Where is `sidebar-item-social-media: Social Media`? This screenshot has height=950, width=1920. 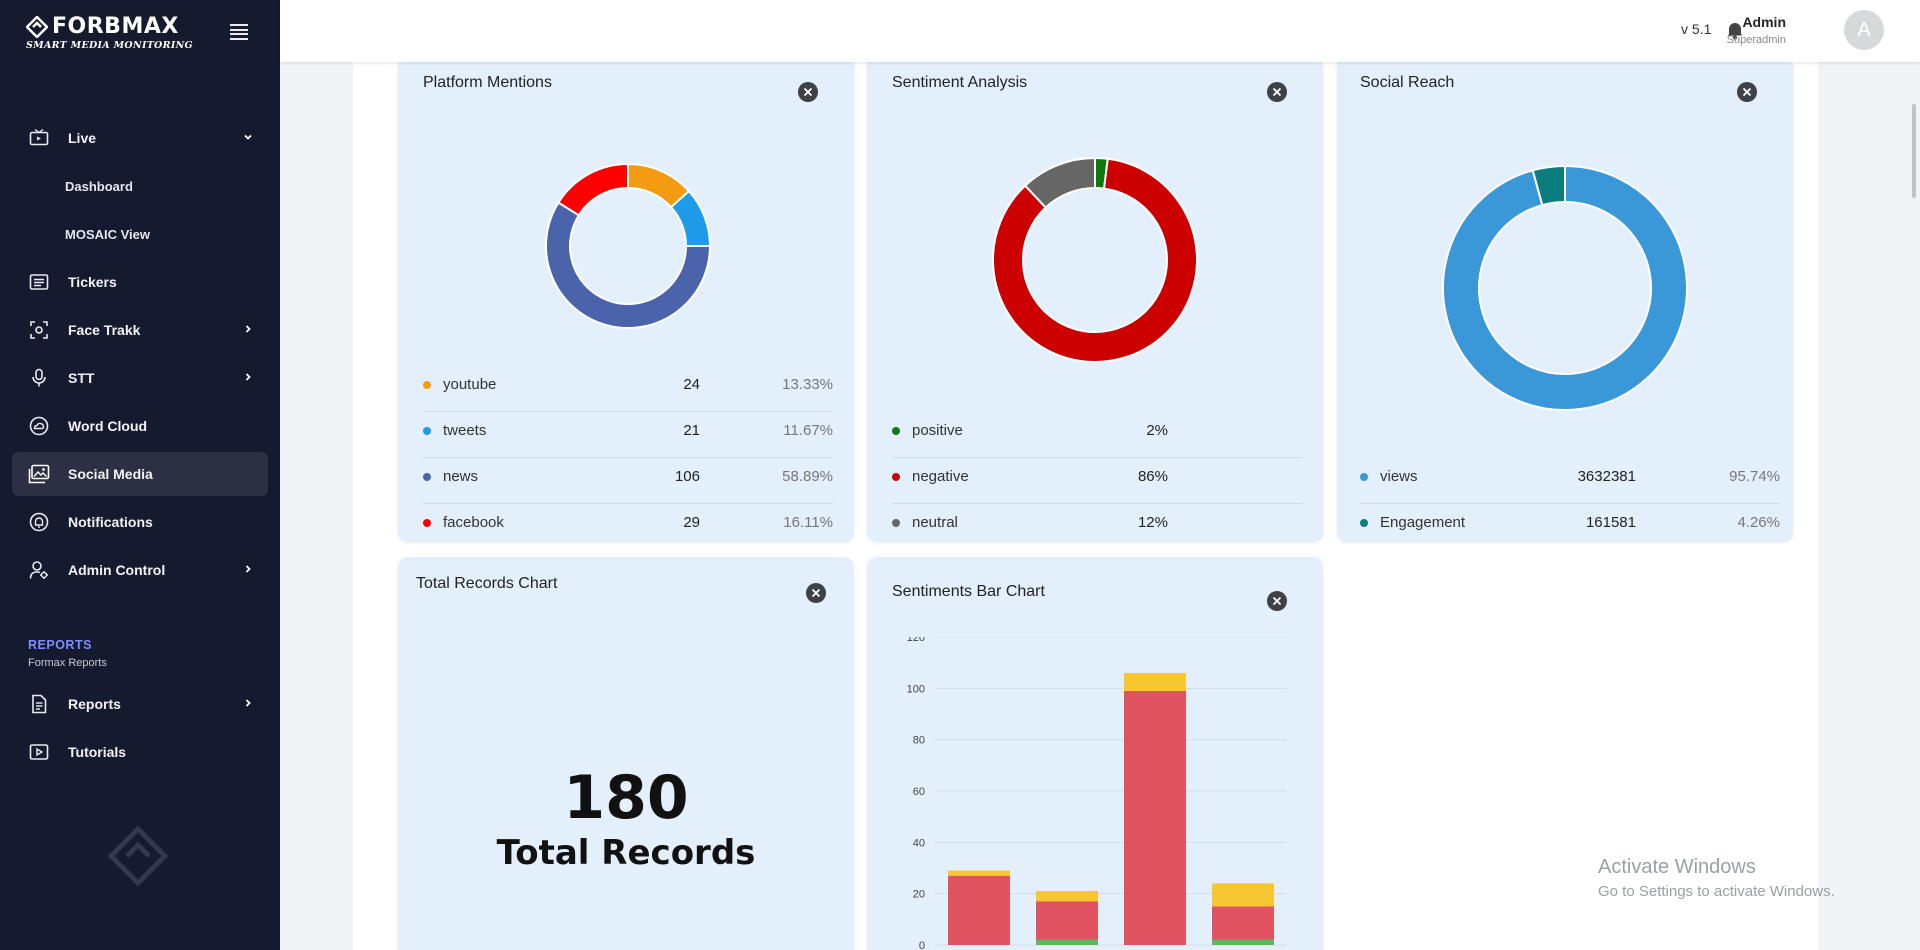
sidebar-item-social-media: Social Media is located at coordinates (140, 474).